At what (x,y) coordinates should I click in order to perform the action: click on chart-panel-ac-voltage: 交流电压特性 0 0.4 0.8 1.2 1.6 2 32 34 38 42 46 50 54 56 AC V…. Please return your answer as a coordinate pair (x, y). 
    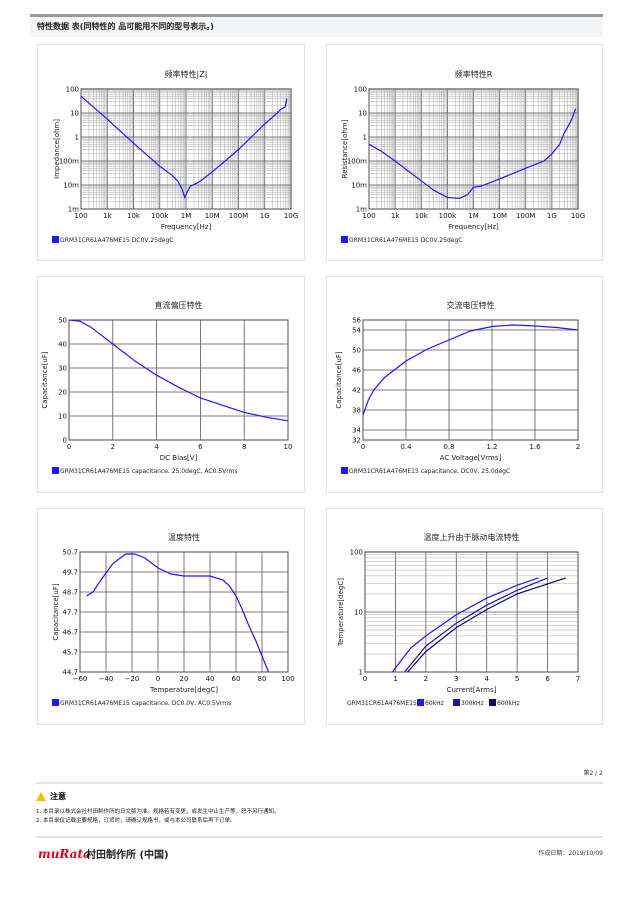
    Looking at the image, I should click on (464, 384).